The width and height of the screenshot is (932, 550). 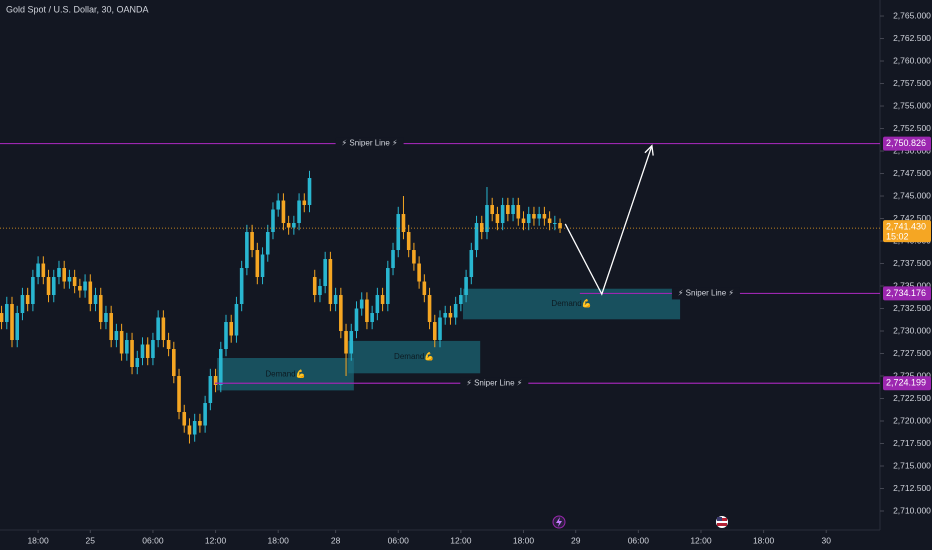 I want to click on y-tick-label: 2,742.500, so click(x=912, y=218).